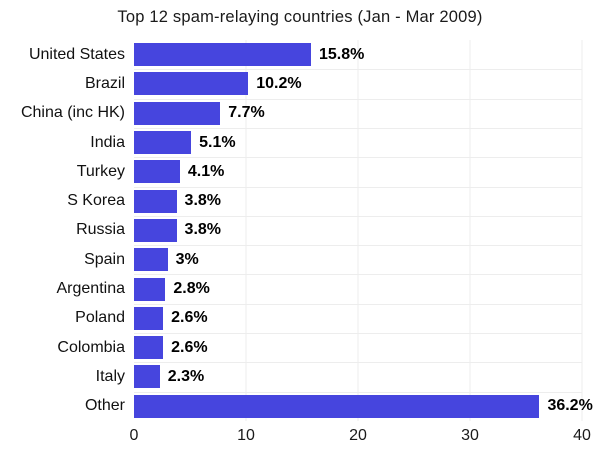 The width and height of the screenshot is (600, 463). Describe the element at coordinates (100, 318) in the screenshot. I see `category-label: Poland` at that location.